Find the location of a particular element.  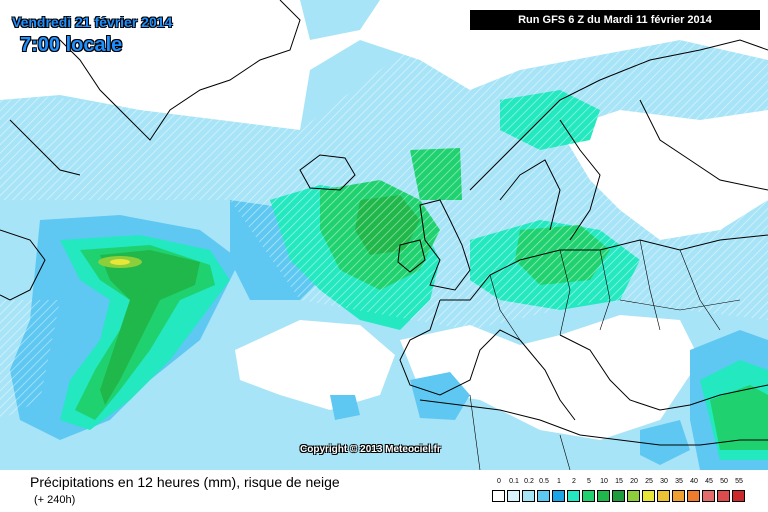

legend-label: 20 is located at coordinates (634, 481).